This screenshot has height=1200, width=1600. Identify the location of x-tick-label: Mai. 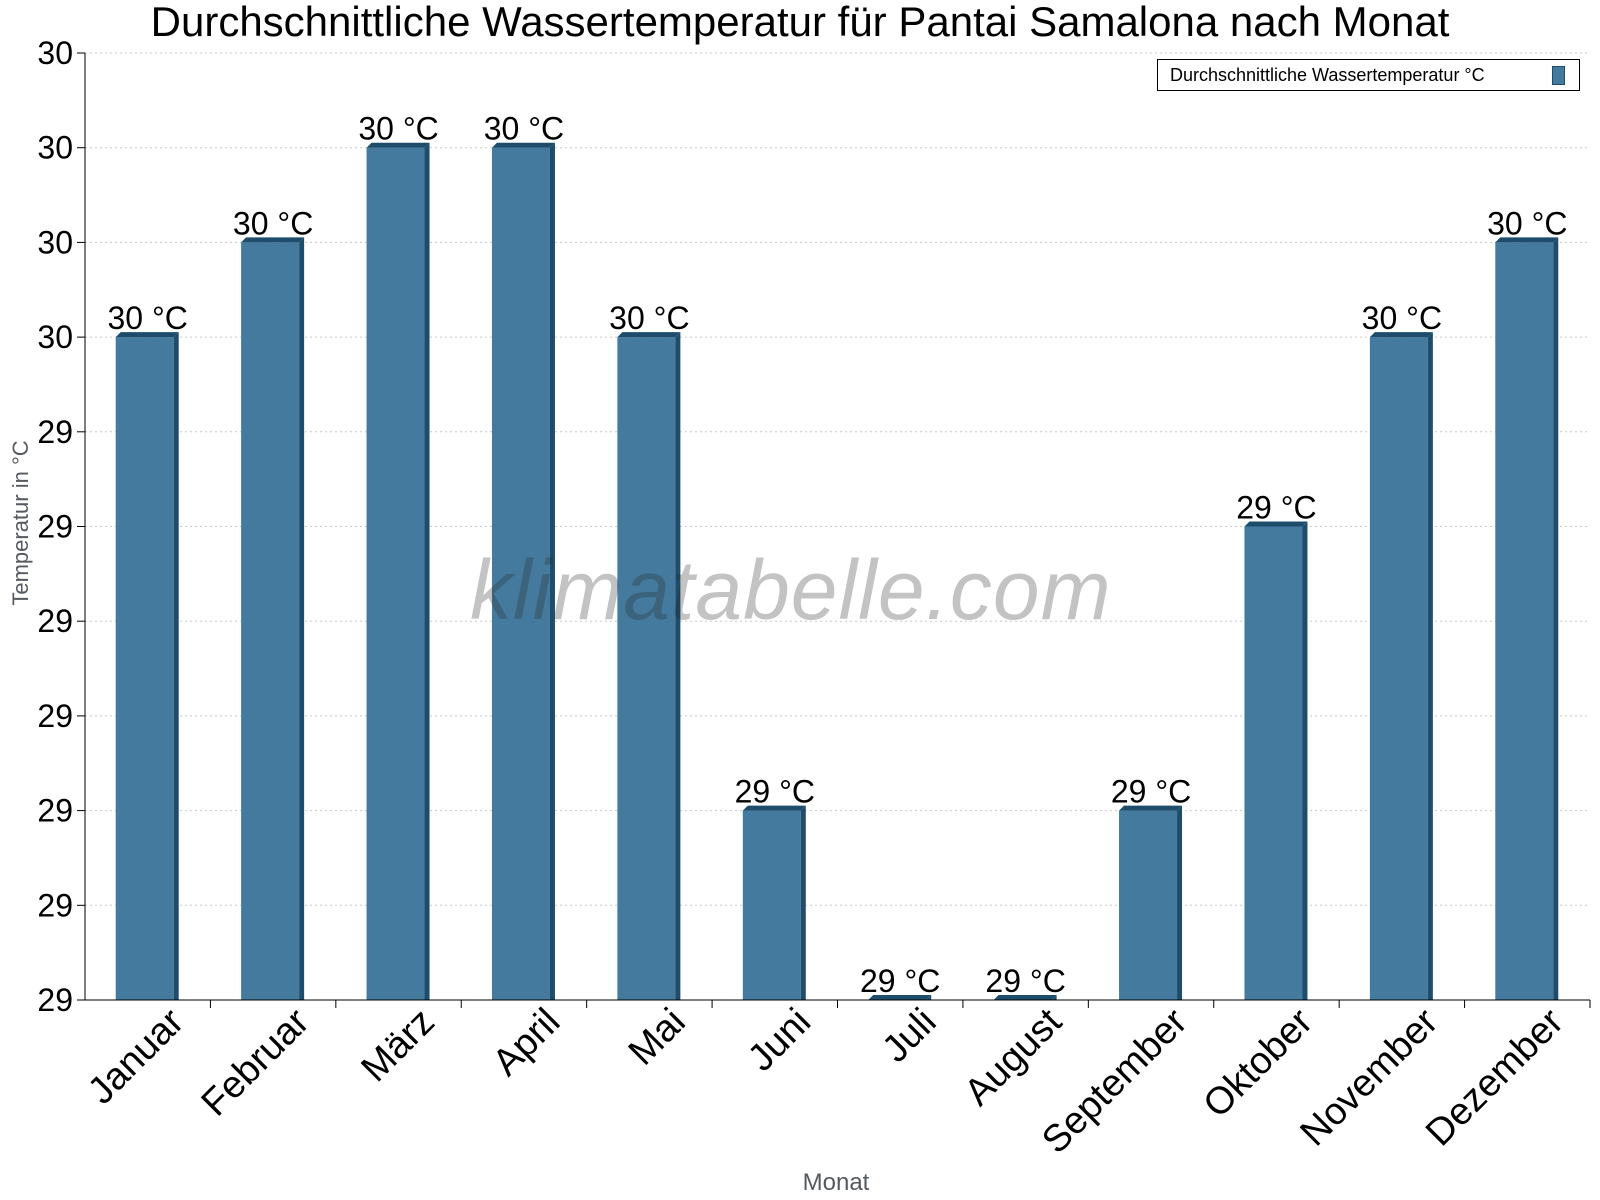
(657, 1037).